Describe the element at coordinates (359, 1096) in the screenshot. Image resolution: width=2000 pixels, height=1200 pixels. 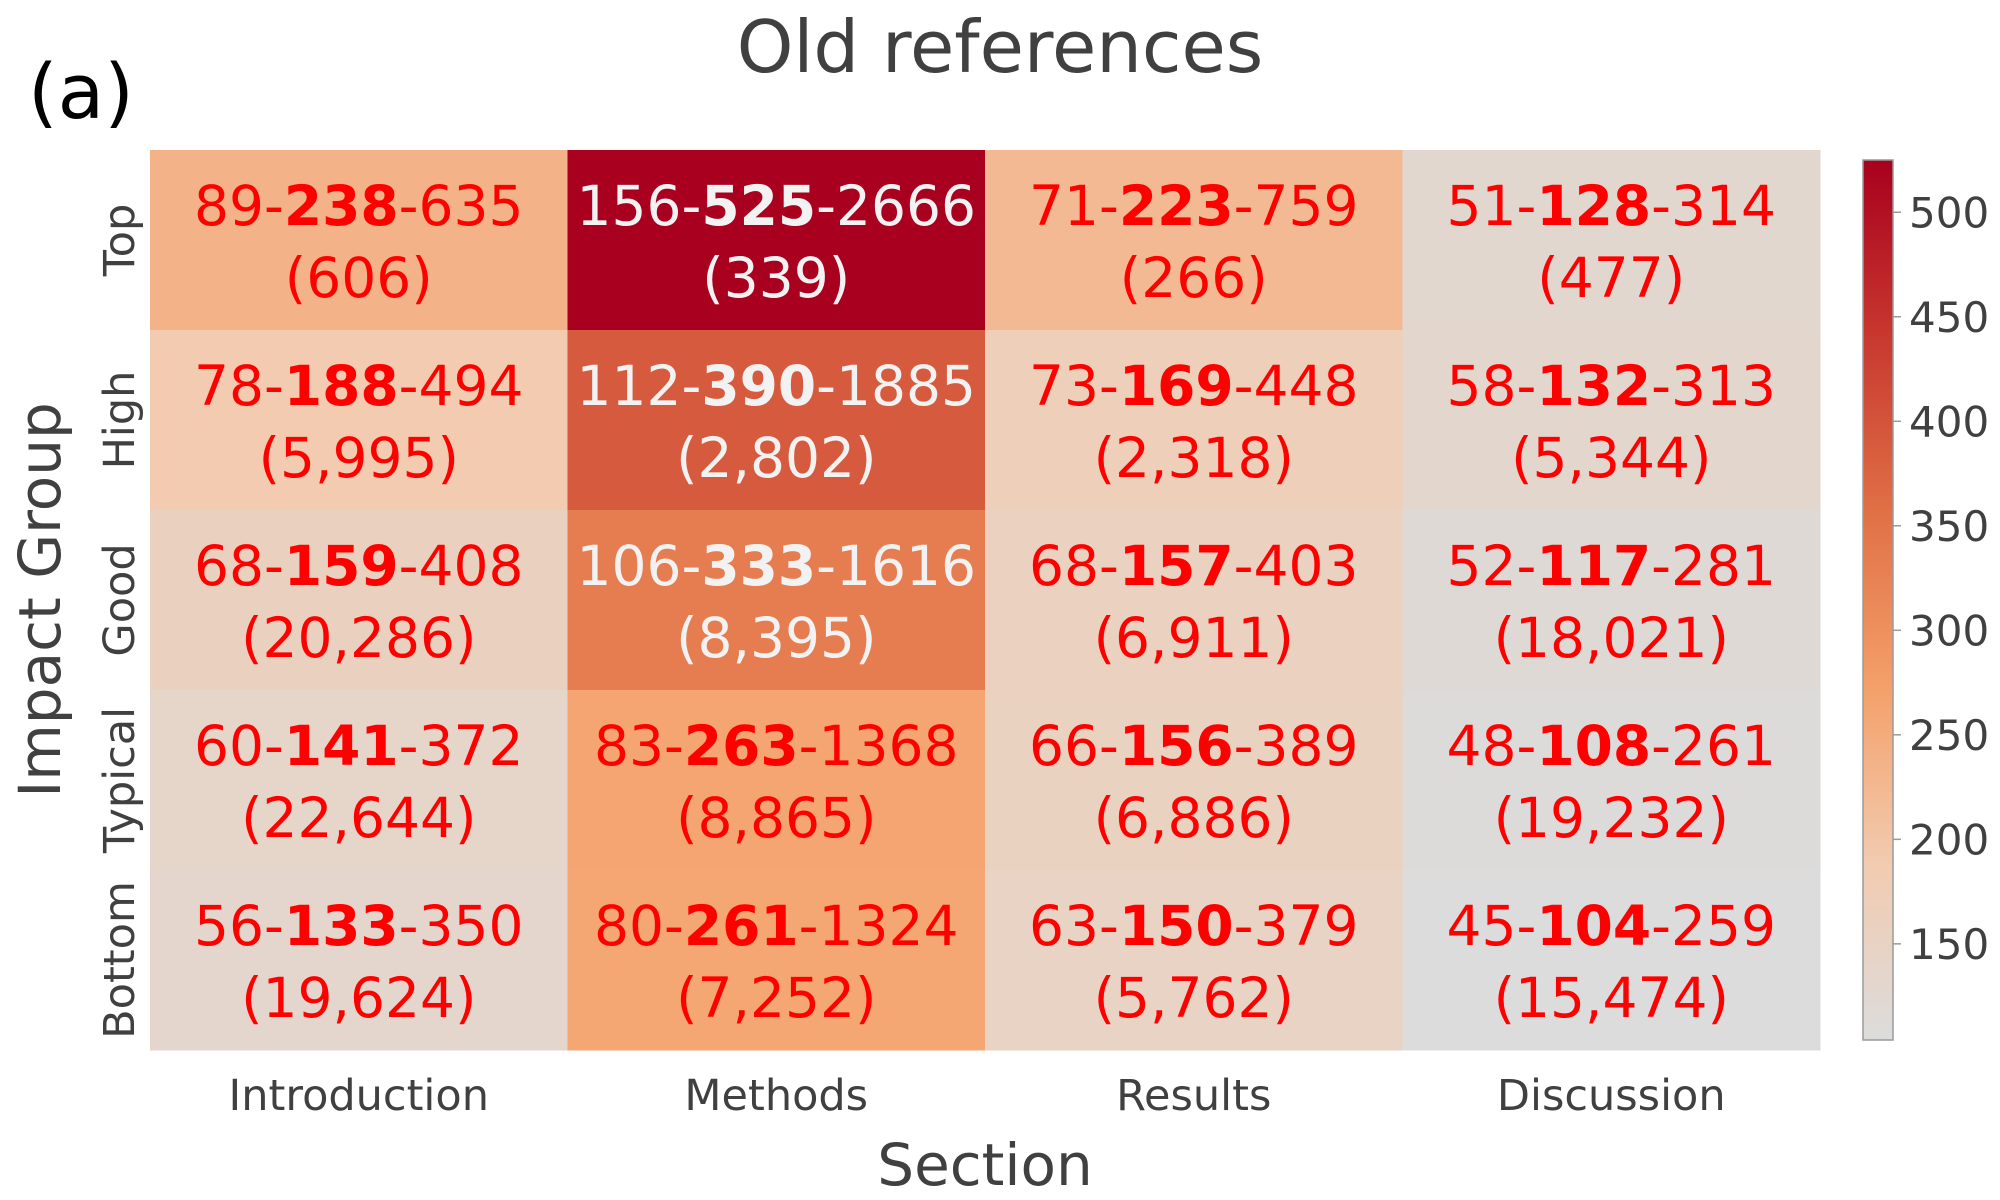
I see `x-tick-label: Introduction` at that location.